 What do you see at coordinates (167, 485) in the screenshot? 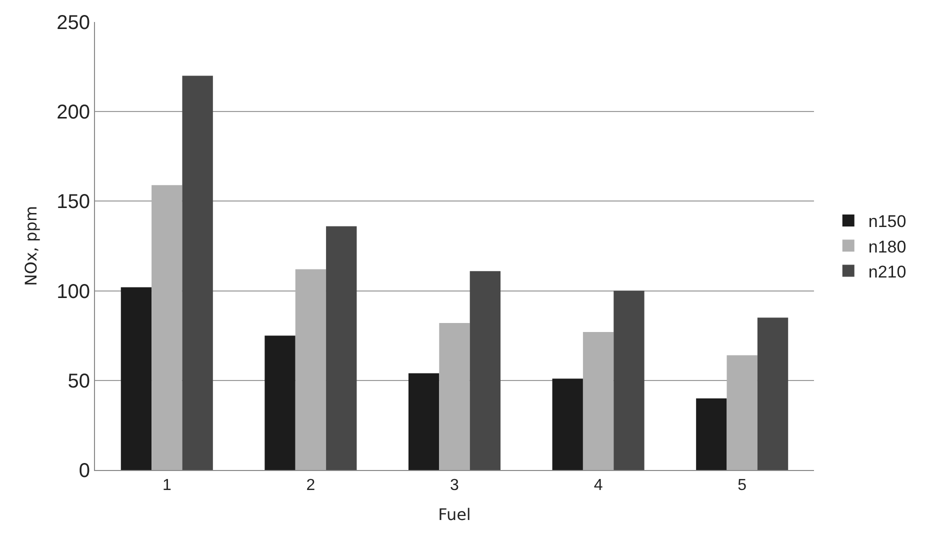
I see `x-tick-label: 1` at bounding box center [167, 485].